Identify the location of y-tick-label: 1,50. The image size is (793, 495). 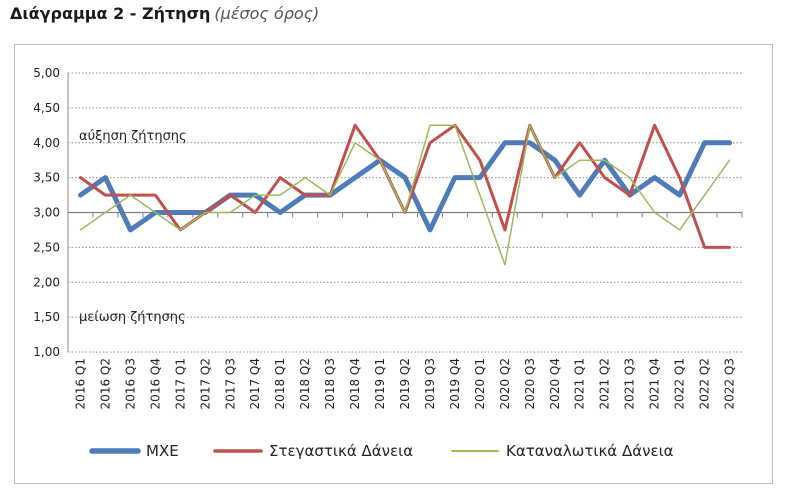
(46, 317).